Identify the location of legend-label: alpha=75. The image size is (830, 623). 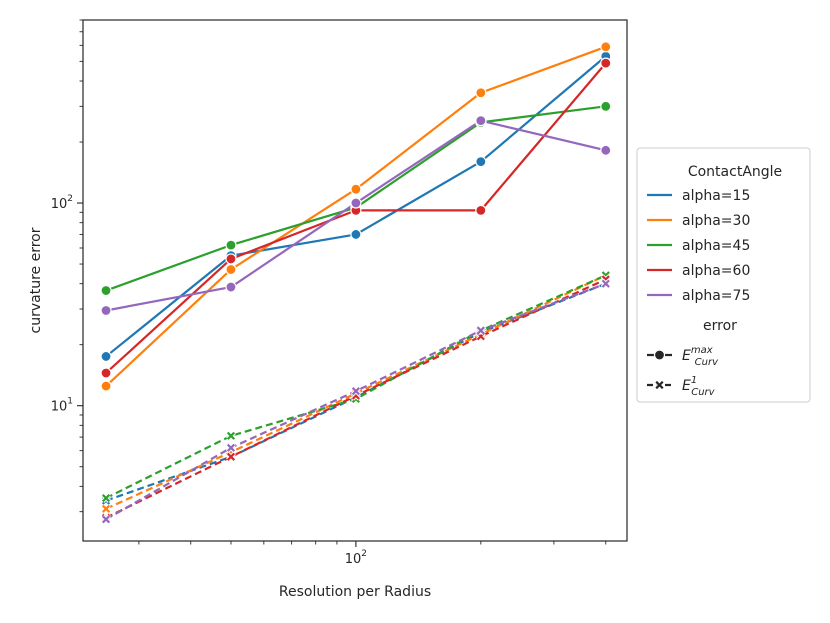
(716, 296).